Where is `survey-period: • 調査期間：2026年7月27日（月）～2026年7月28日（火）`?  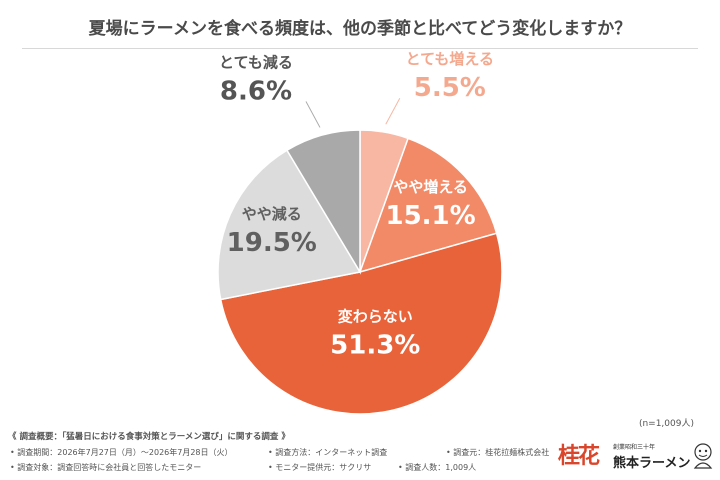 survey-period: • 調査期間：2026年7月27日（月）～2026年7月28日（火） is located at coordinates (121, 452).